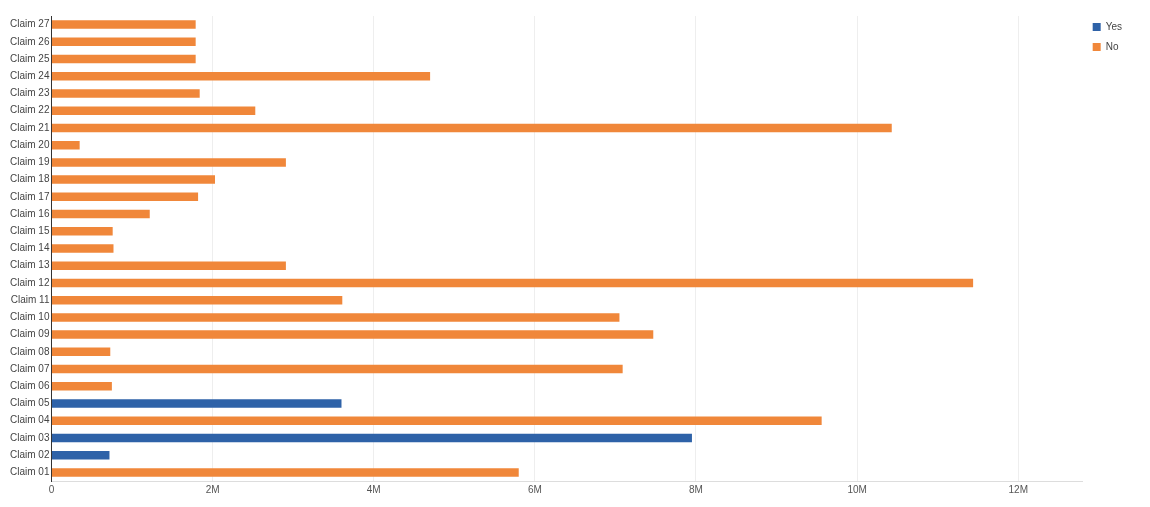 The image size is (1150, 507). Describe the element at coordinates (29, 110) in the screenshot. I see `y-tick-label: Claim 22` at that location.